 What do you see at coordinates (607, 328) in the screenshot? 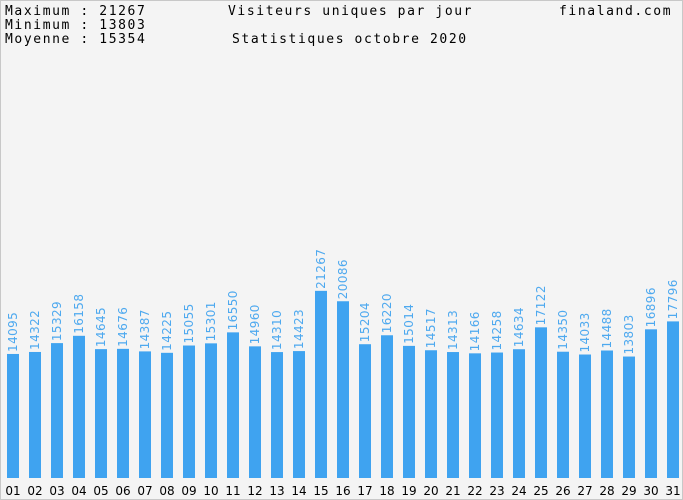
I see `value-label-28: 14488` at bounding box center [607, 328].